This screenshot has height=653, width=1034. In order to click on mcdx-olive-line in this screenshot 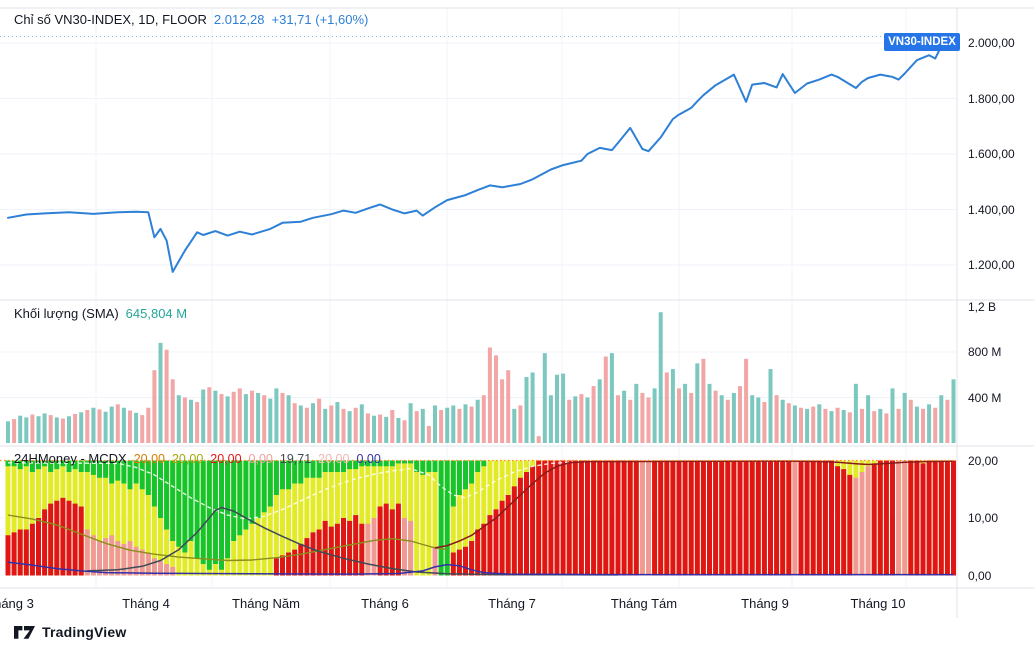, I will do `click(227, 538)`.